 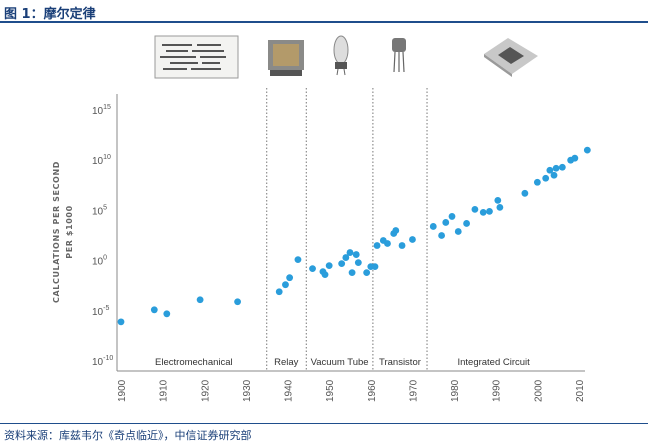 I want to click on y-axis-title: CALCULATIONS PER SECOND PER $1000, so click(x=63, y=232).